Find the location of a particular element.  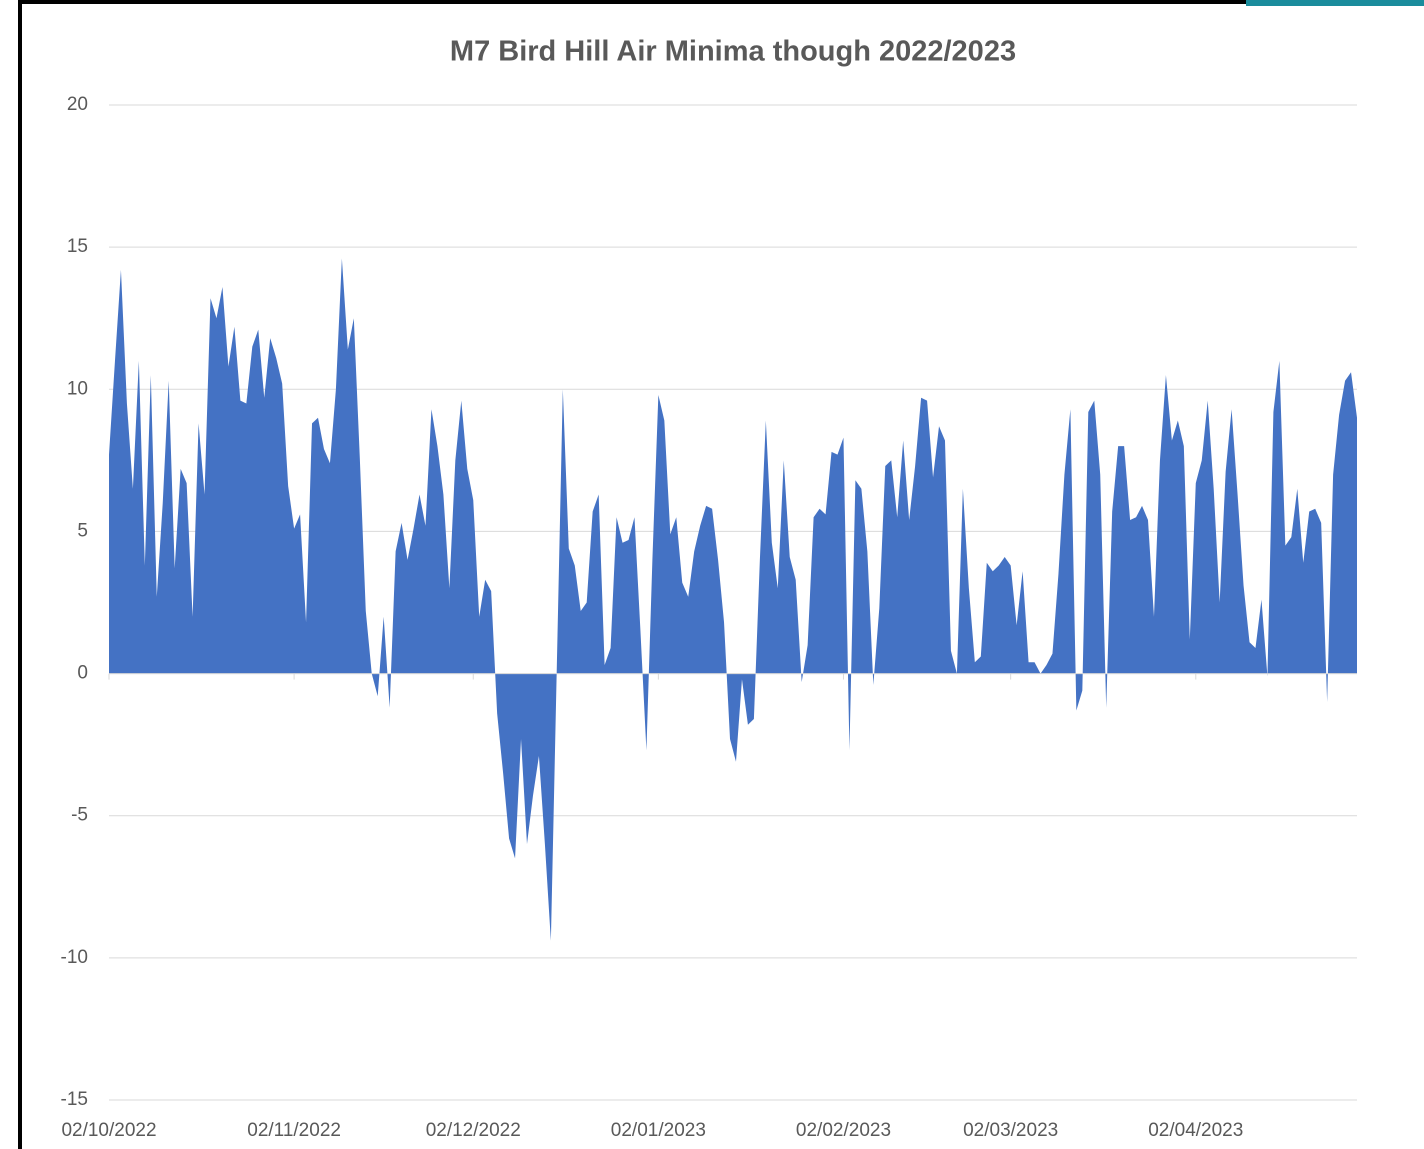

corner-tab is located at coordinates (1335, 3).